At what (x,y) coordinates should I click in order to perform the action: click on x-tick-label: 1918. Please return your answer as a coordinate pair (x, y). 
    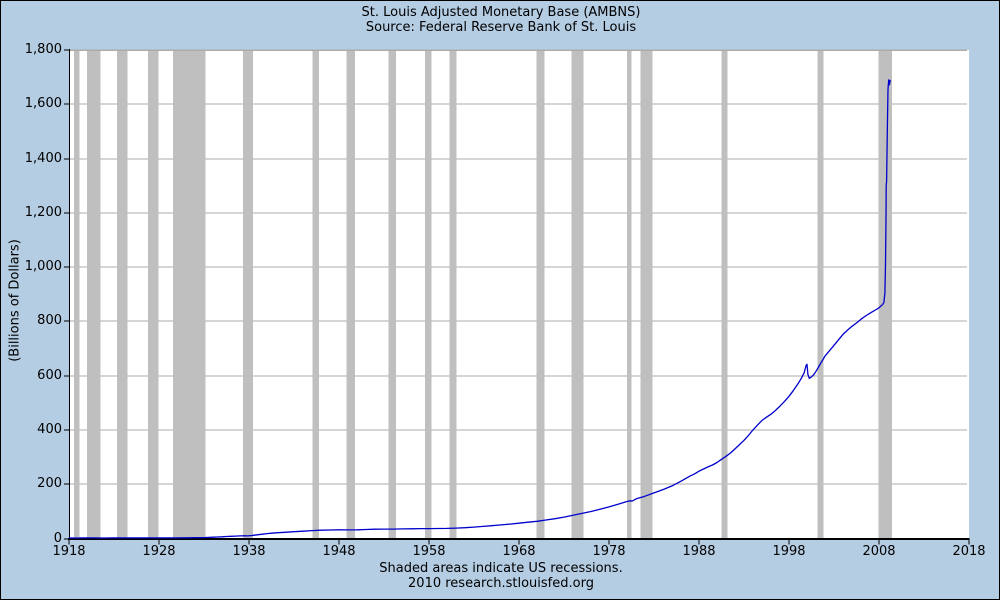
    Looking at the image, I should click on (69, 551).